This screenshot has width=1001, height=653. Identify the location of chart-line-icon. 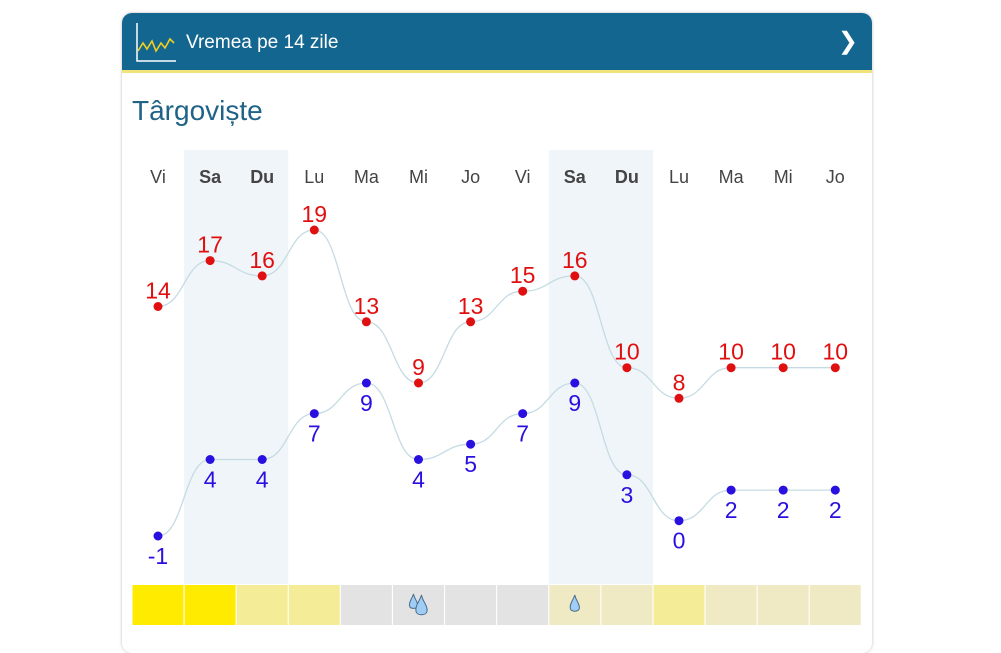
(156, 42).